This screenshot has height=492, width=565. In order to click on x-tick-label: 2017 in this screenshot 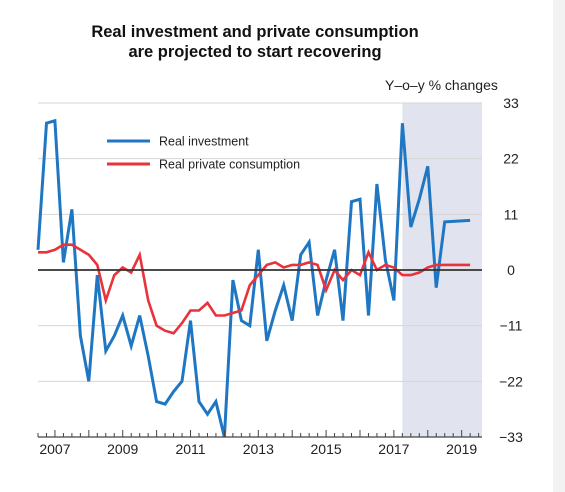, I will do `click(393, 449)`.